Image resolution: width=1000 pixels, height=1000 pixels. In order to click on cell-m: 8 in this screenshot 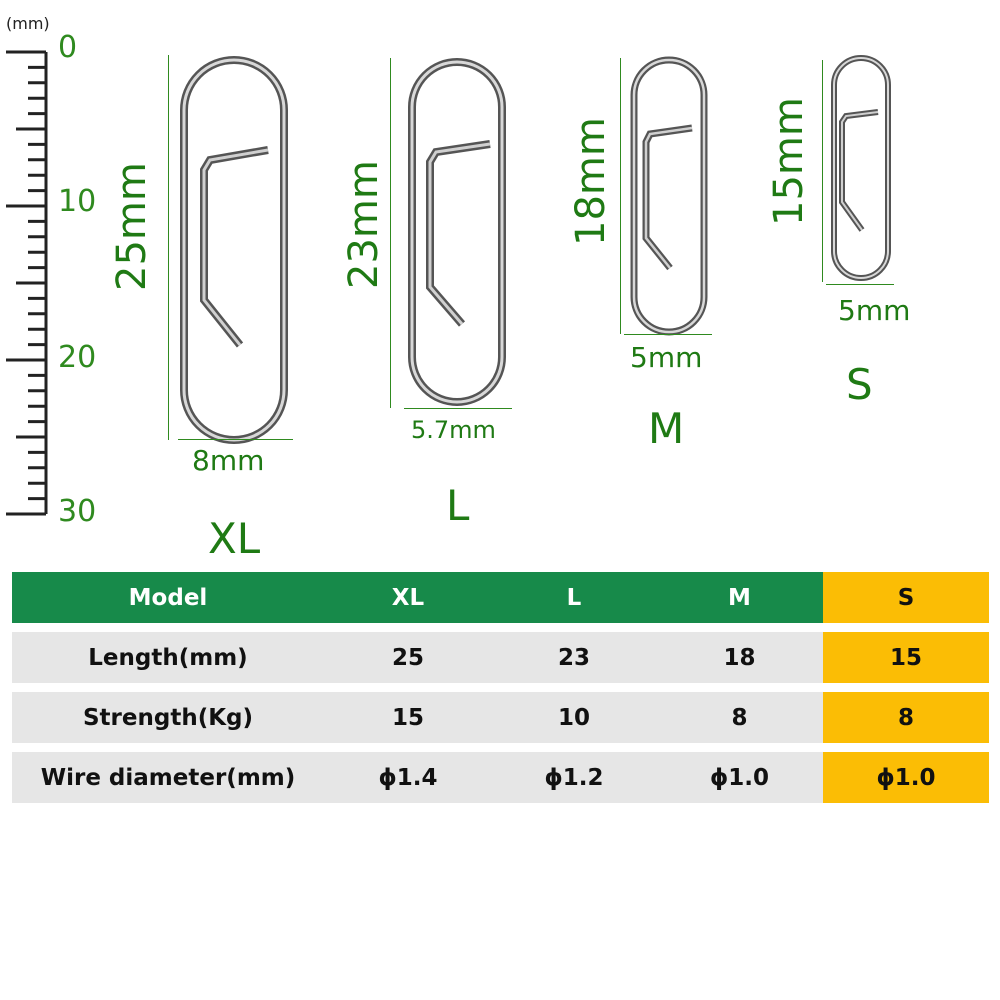, I will do `click(739, 717)`.